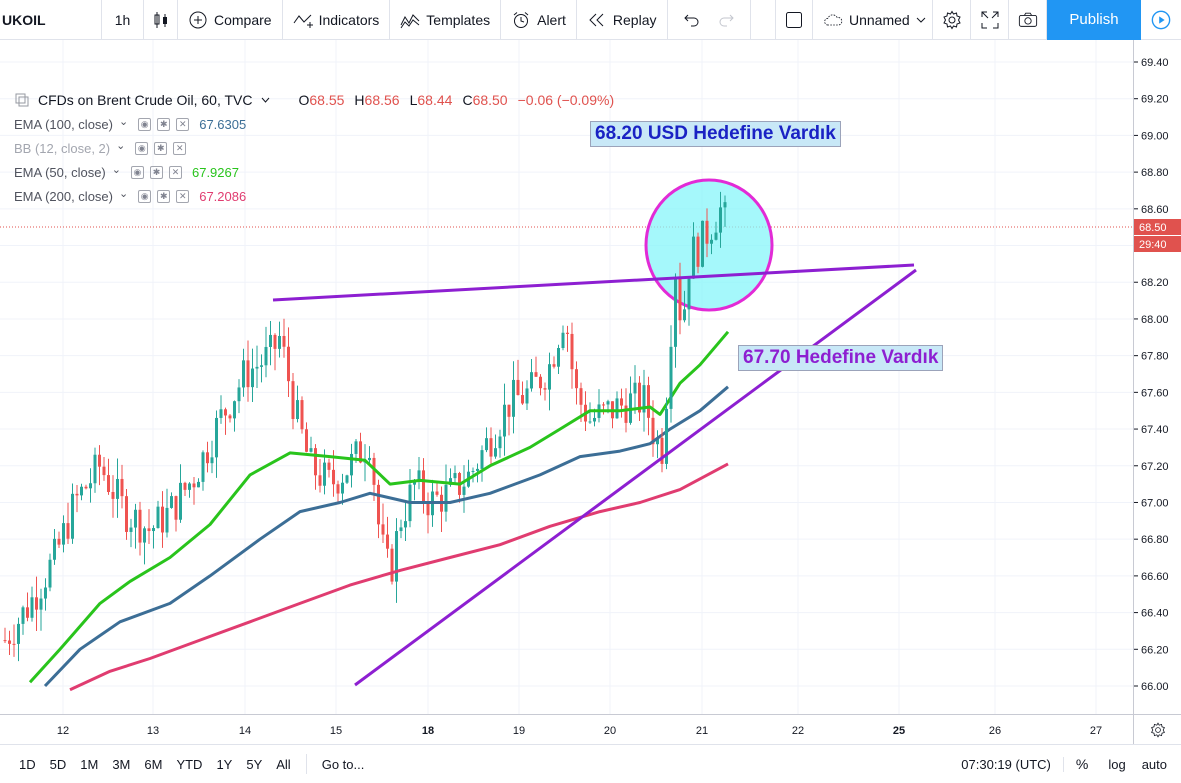 This screenshot has height=783, width=1181. What do you see at coordinates (337, 20) in the screenshot?
I see `indicators-button: Indicators` at bounding box center [337, 20].